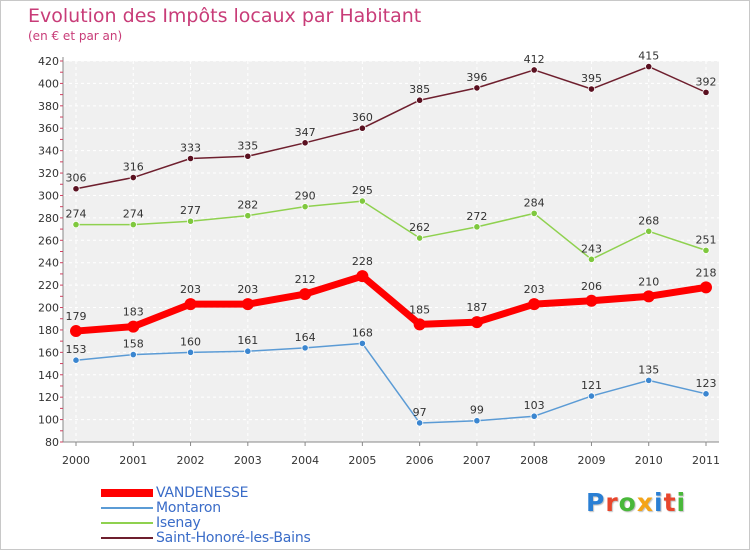  Describe the element at coordinates (233, 538) in the screenshot. I see `legend-label: Saint-Honoré-les-Bains` at that location.